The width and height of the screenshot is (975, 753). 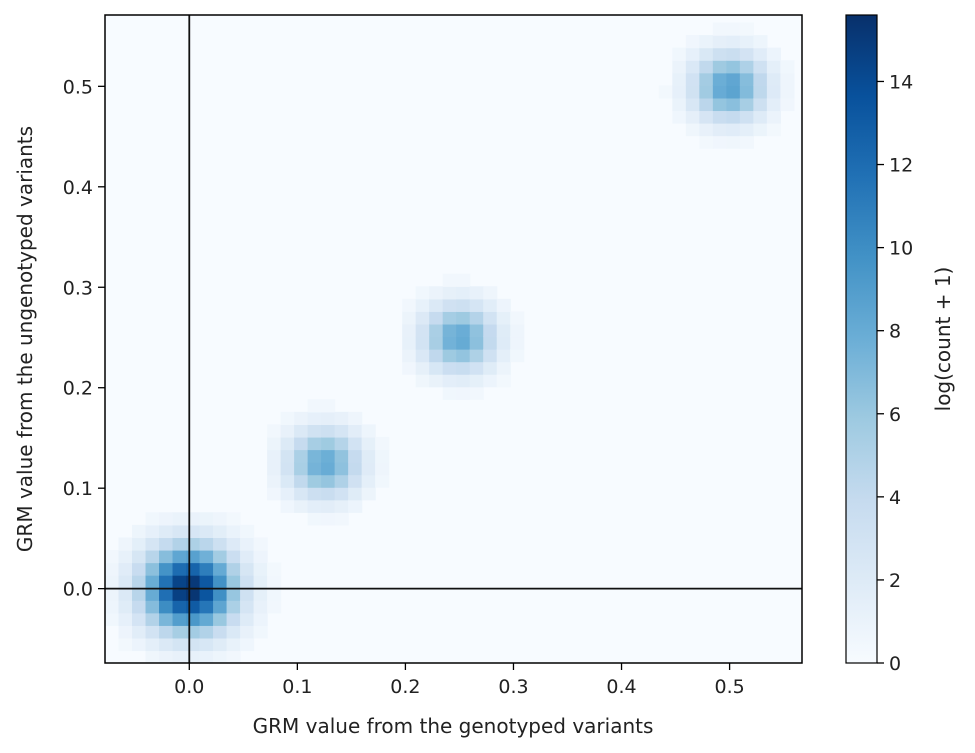 I want to click on y-tick-label: 0.1, so click(x=78, y=489).